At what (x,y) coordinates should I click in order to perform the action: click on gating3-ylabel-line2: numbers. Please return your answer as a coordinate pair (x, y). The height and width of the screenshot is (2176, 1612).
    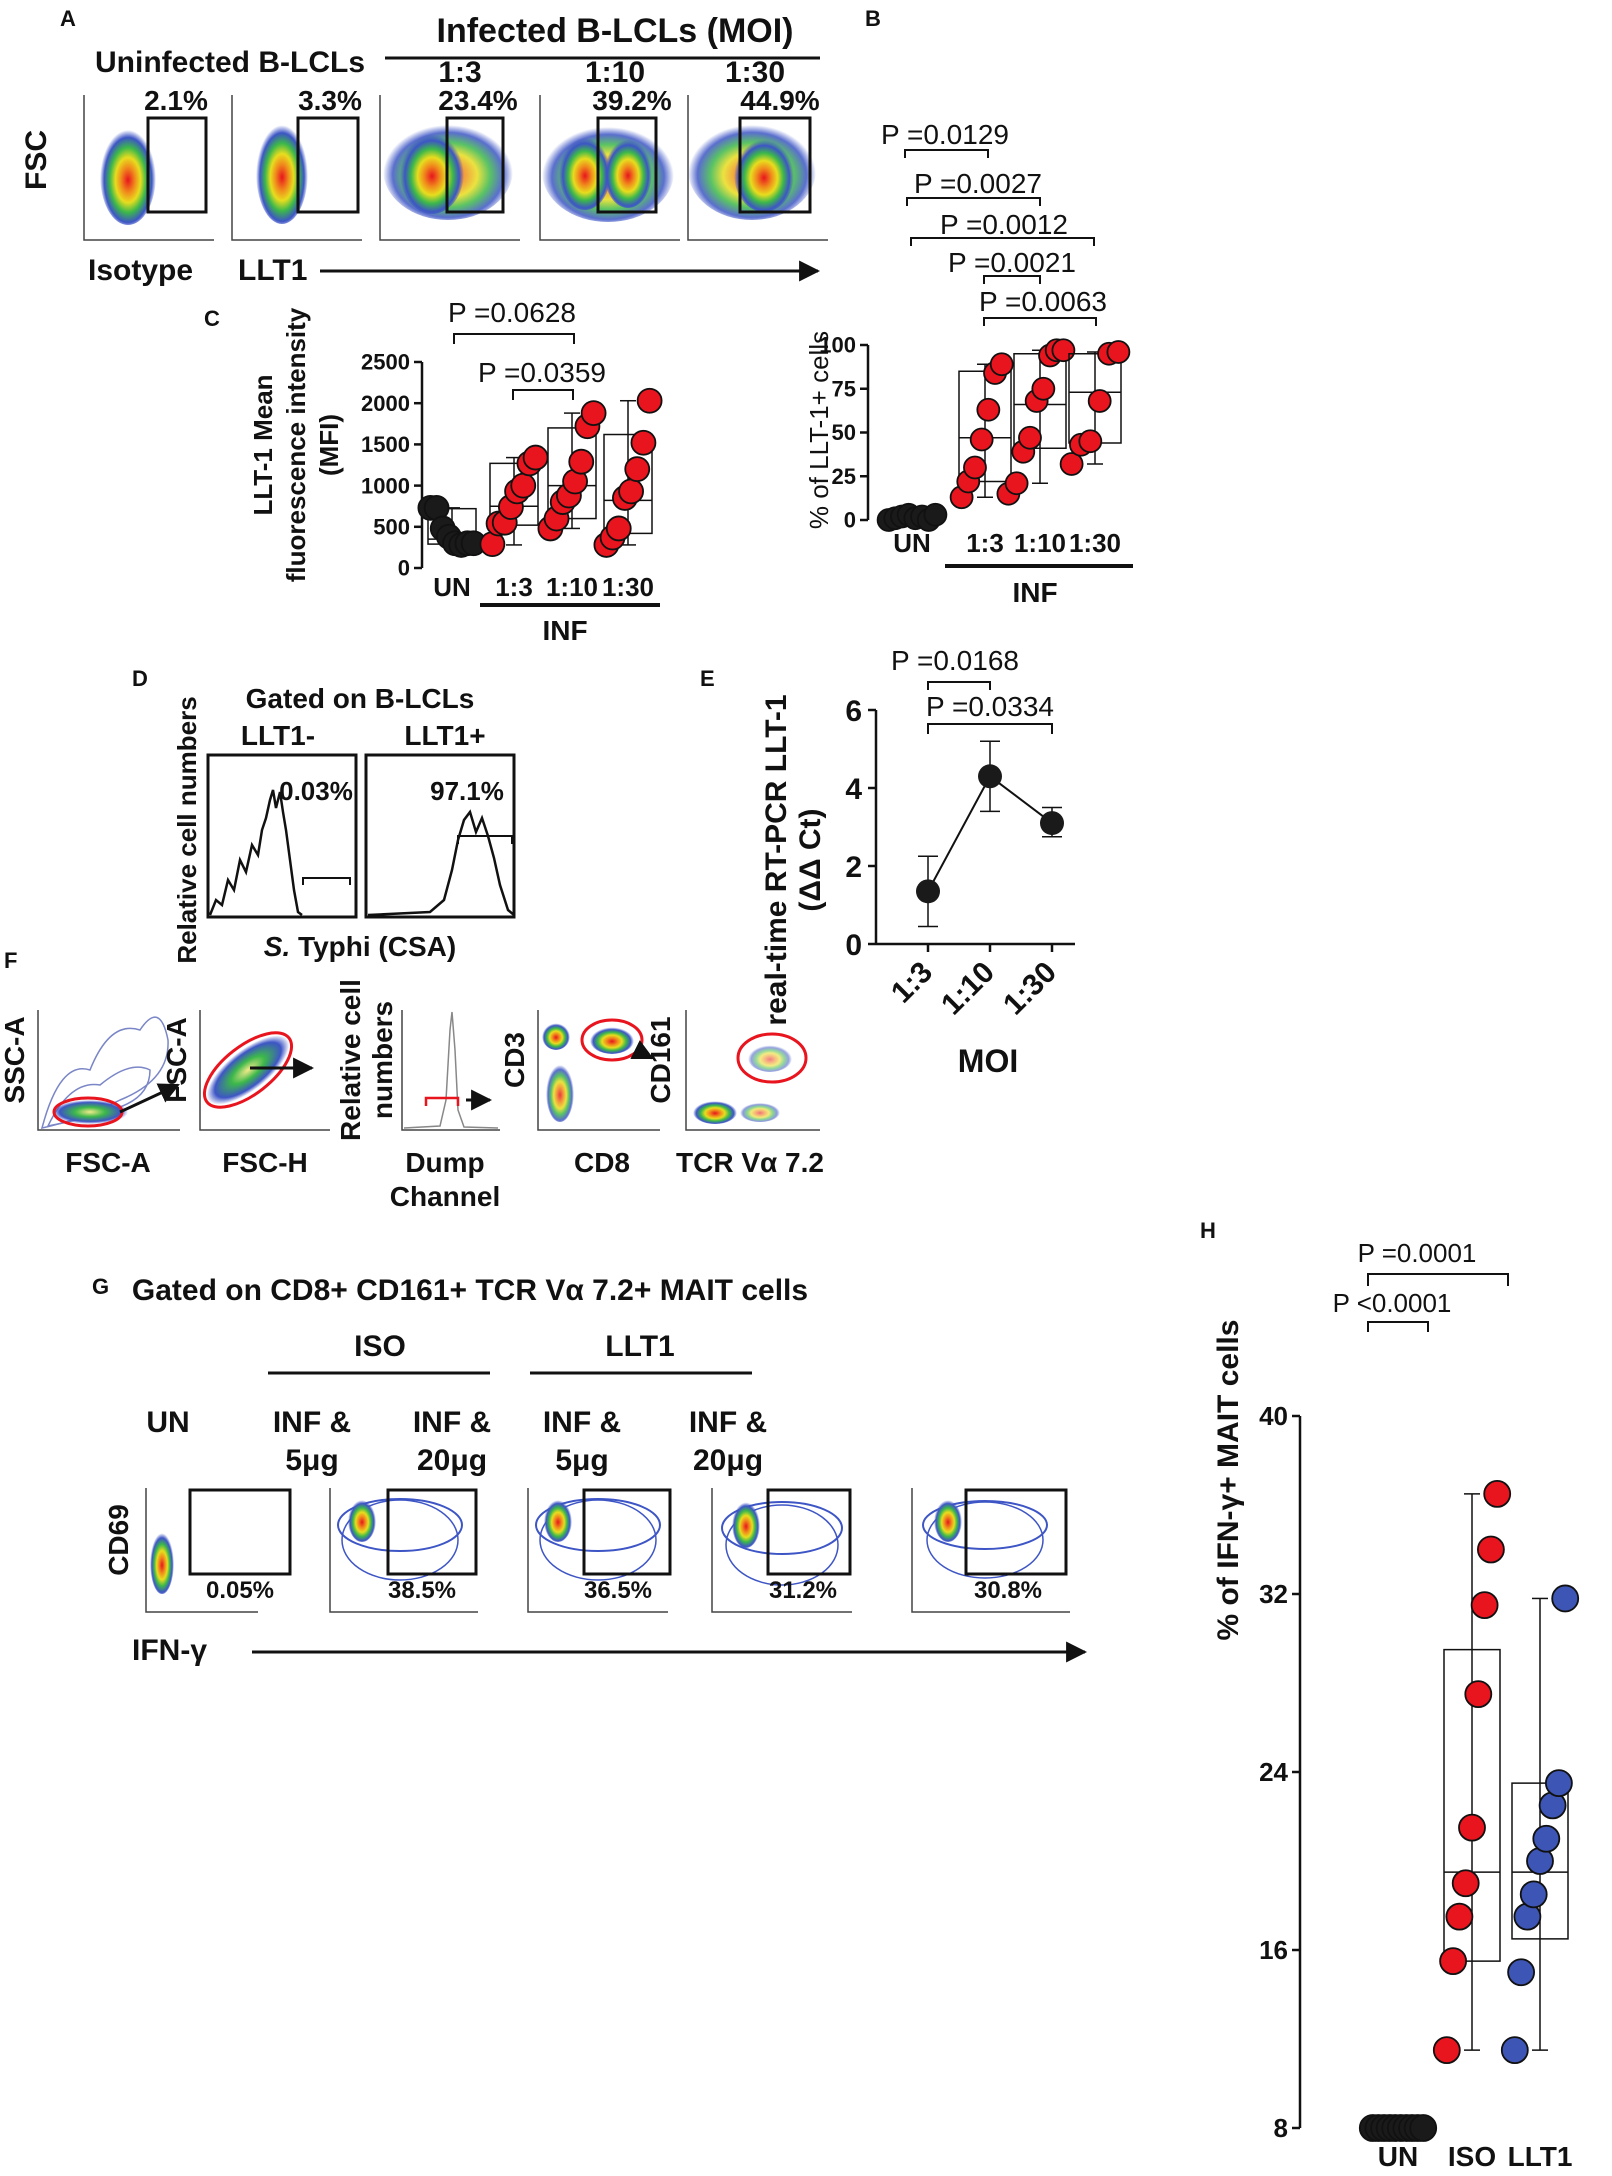
    Looking at the image, I should click on (382, 1060).